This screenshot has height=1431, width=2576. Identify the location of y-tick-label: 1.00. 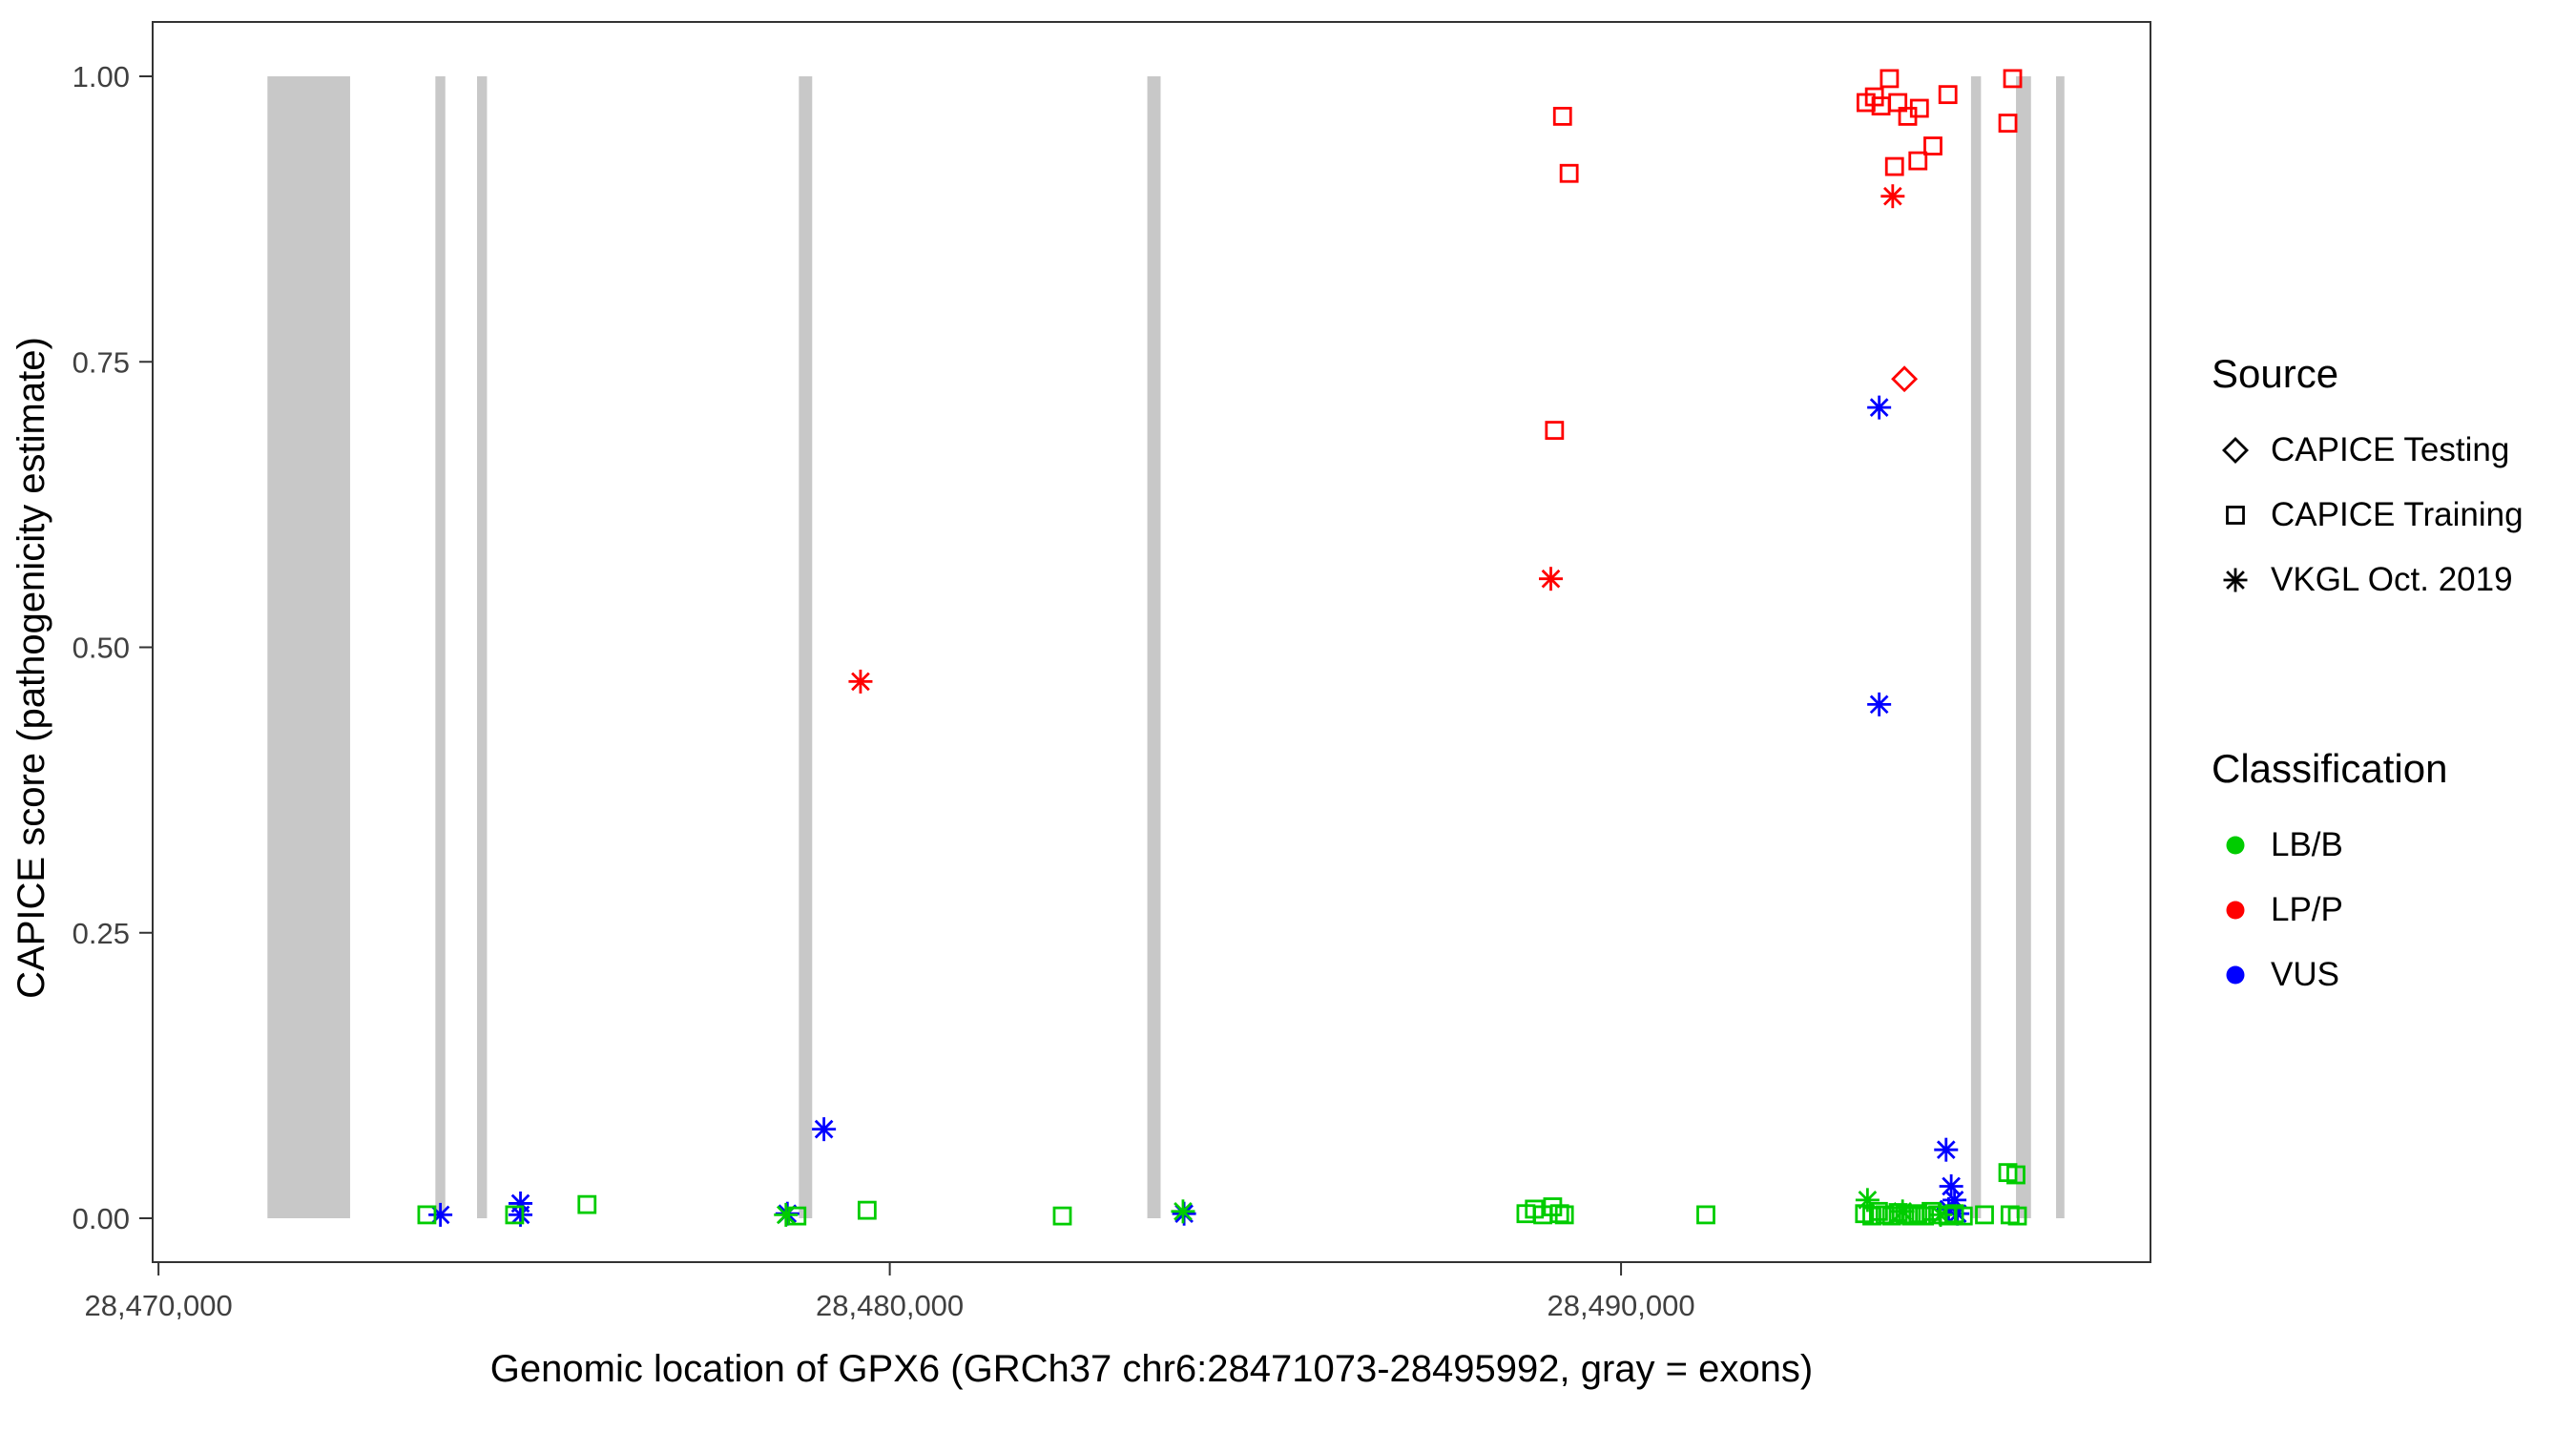
(101, 76).